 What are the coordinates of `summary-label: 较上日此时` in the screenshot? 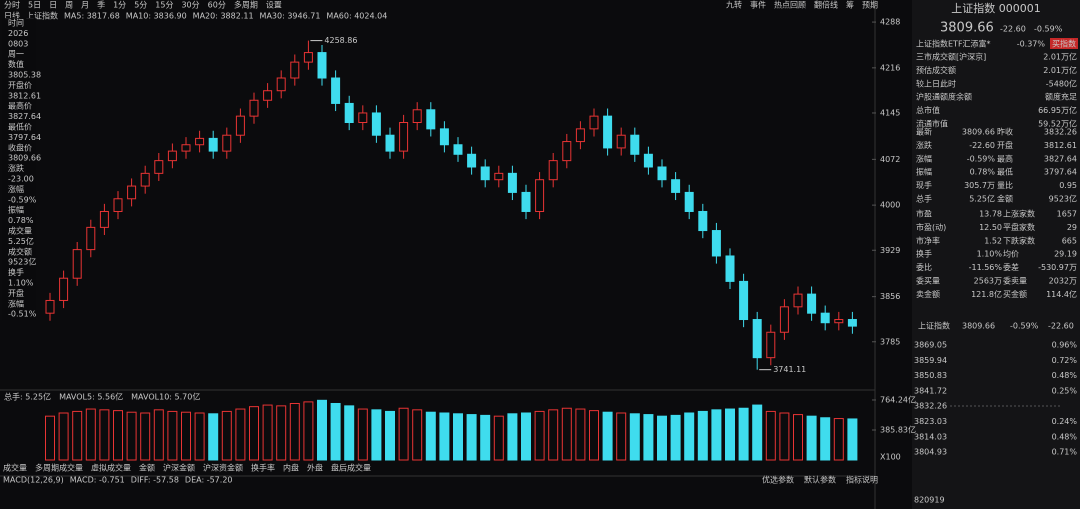 It's located at (936, 83).